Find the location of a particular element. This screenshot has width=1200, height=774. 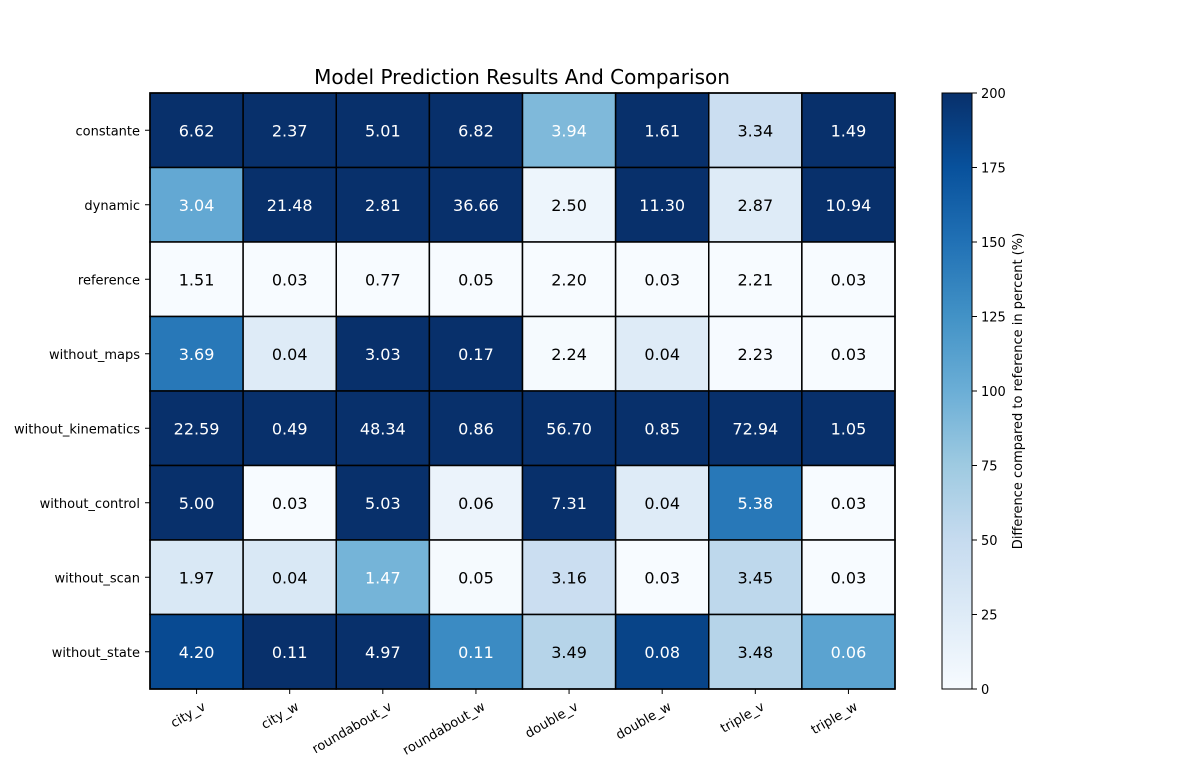

cell-value-label: 6.82 is located at coordinates (476, 130).